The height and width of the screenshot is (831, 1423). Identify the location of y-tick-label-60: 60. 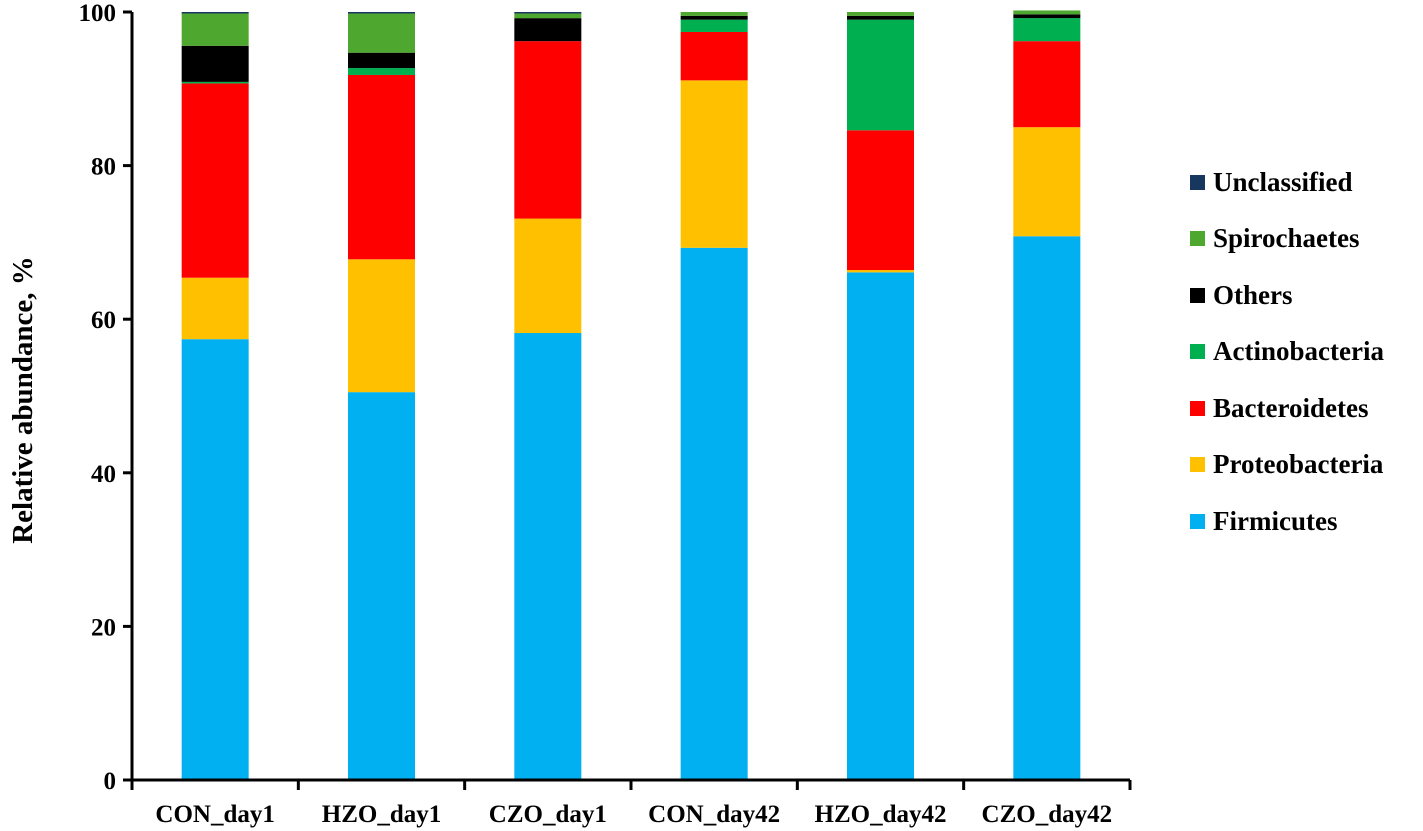
(103, 320).